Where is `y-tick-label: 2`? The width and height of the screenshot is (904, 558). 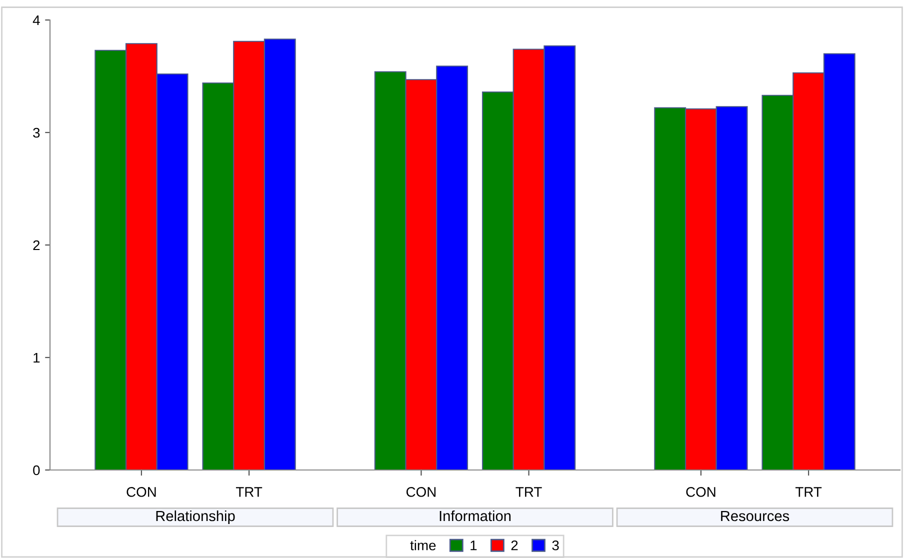 y-tick-label: 2 is located at coordinates (36, 245).